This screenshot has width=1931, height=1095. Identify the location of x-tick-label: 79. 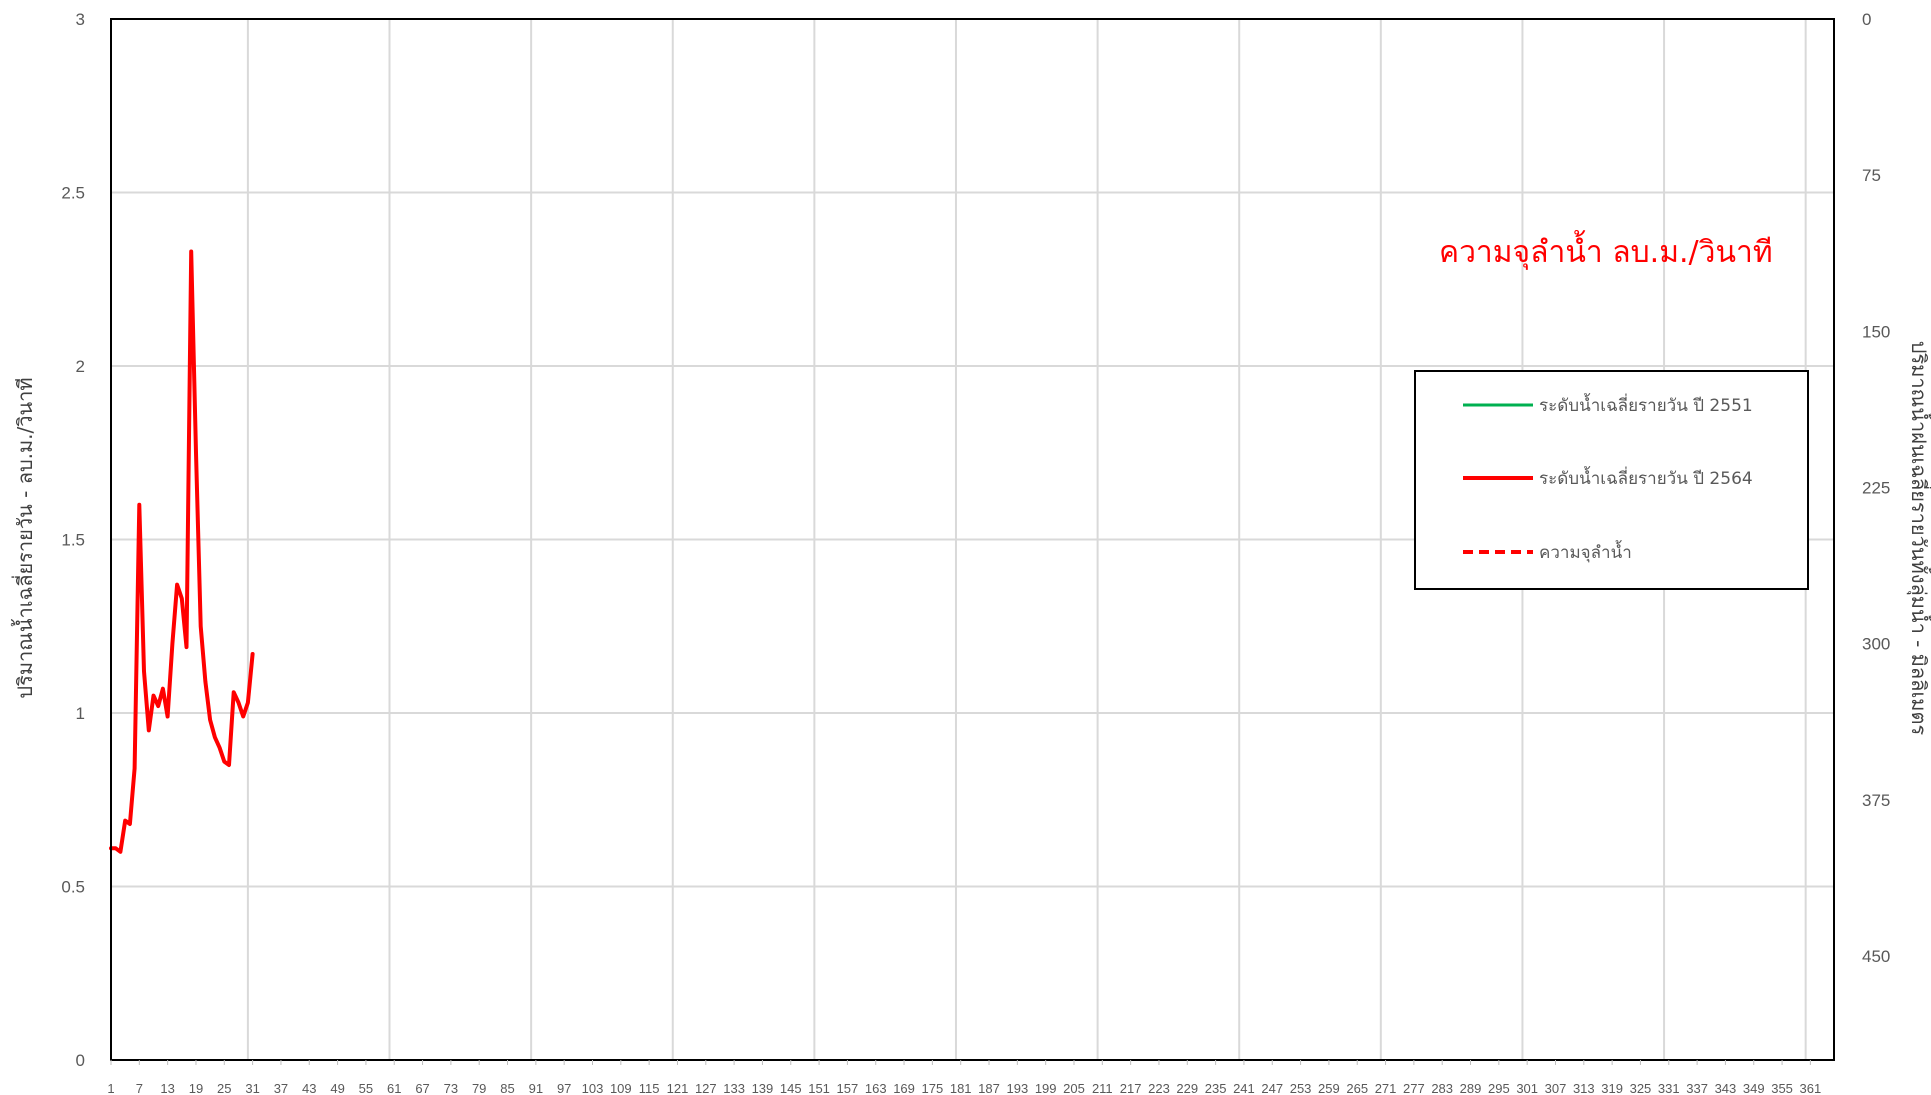
(479, 1088).